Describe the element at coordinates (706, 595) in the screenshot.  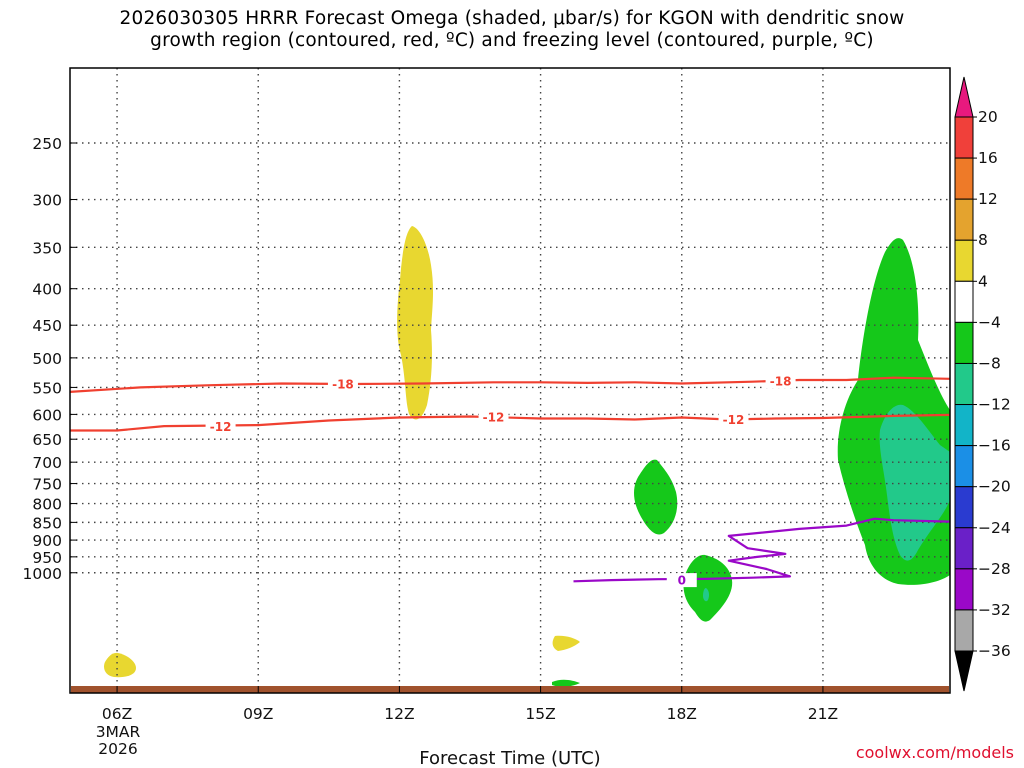
I see `omega-blob-18z-core` at that location.